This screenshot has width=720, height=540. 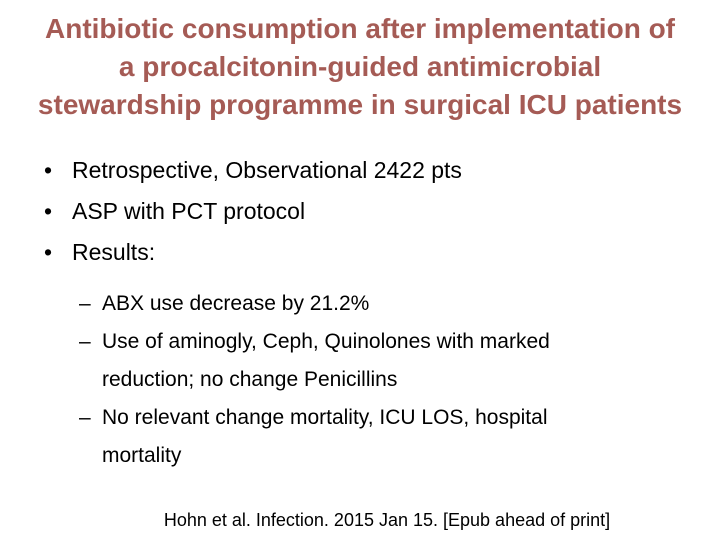 What do you see at coordinates (360, 66) in the screenshot?
I see `slide-title-line-2: a procalcitonin-guided antimicrobial` at bounding box center [360, 66].